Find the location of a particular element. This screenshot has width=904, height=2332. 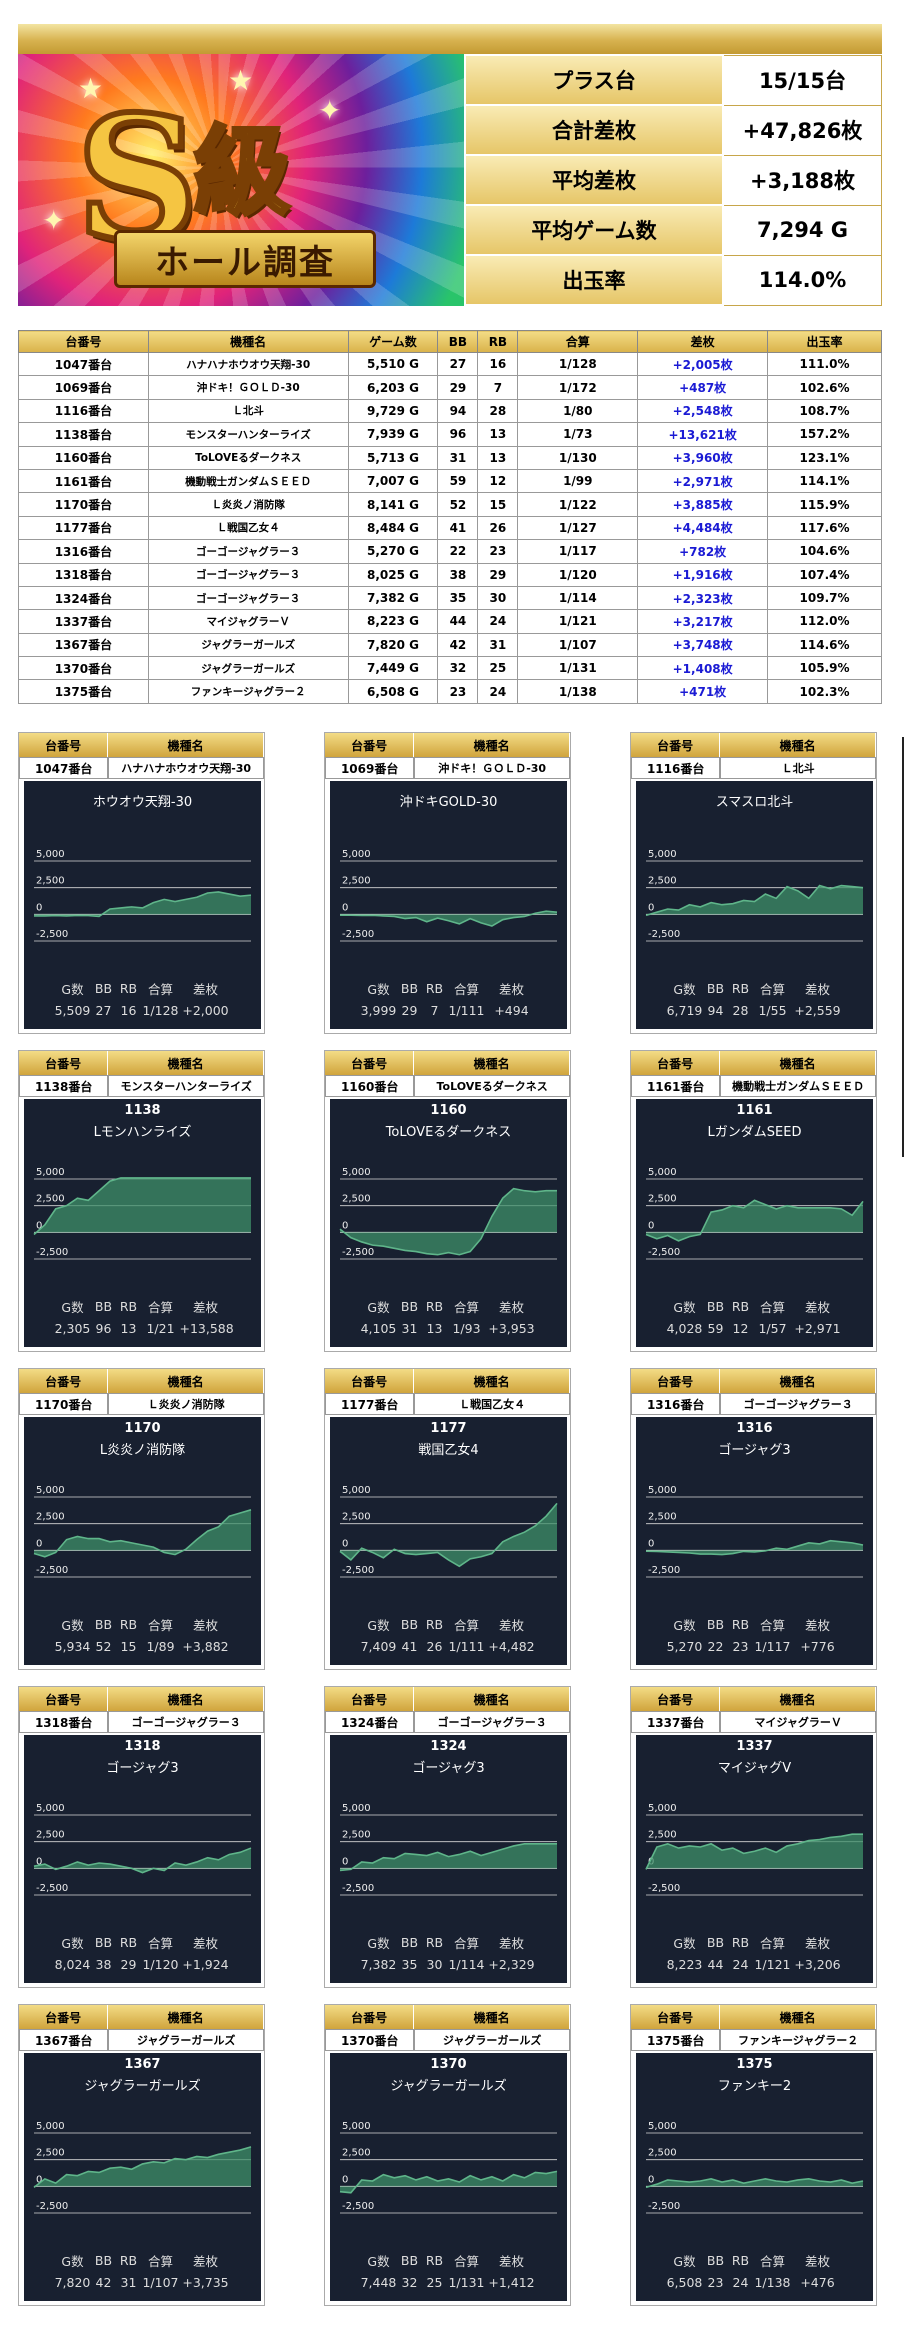

stat-value: 27 is located at coordinates (103, 1010).